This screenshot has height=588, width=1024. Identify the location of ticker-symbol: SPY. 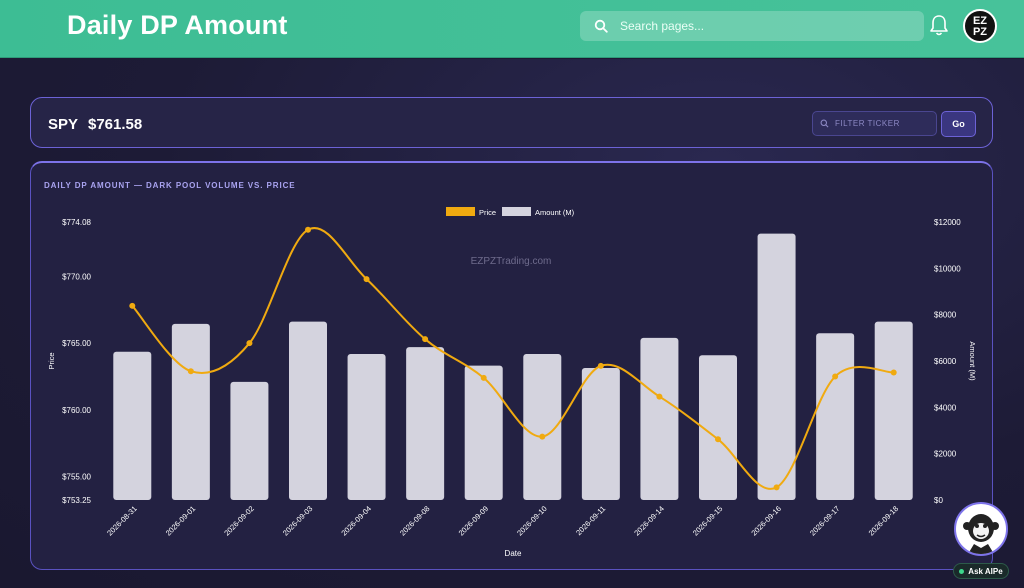
(63, 124).